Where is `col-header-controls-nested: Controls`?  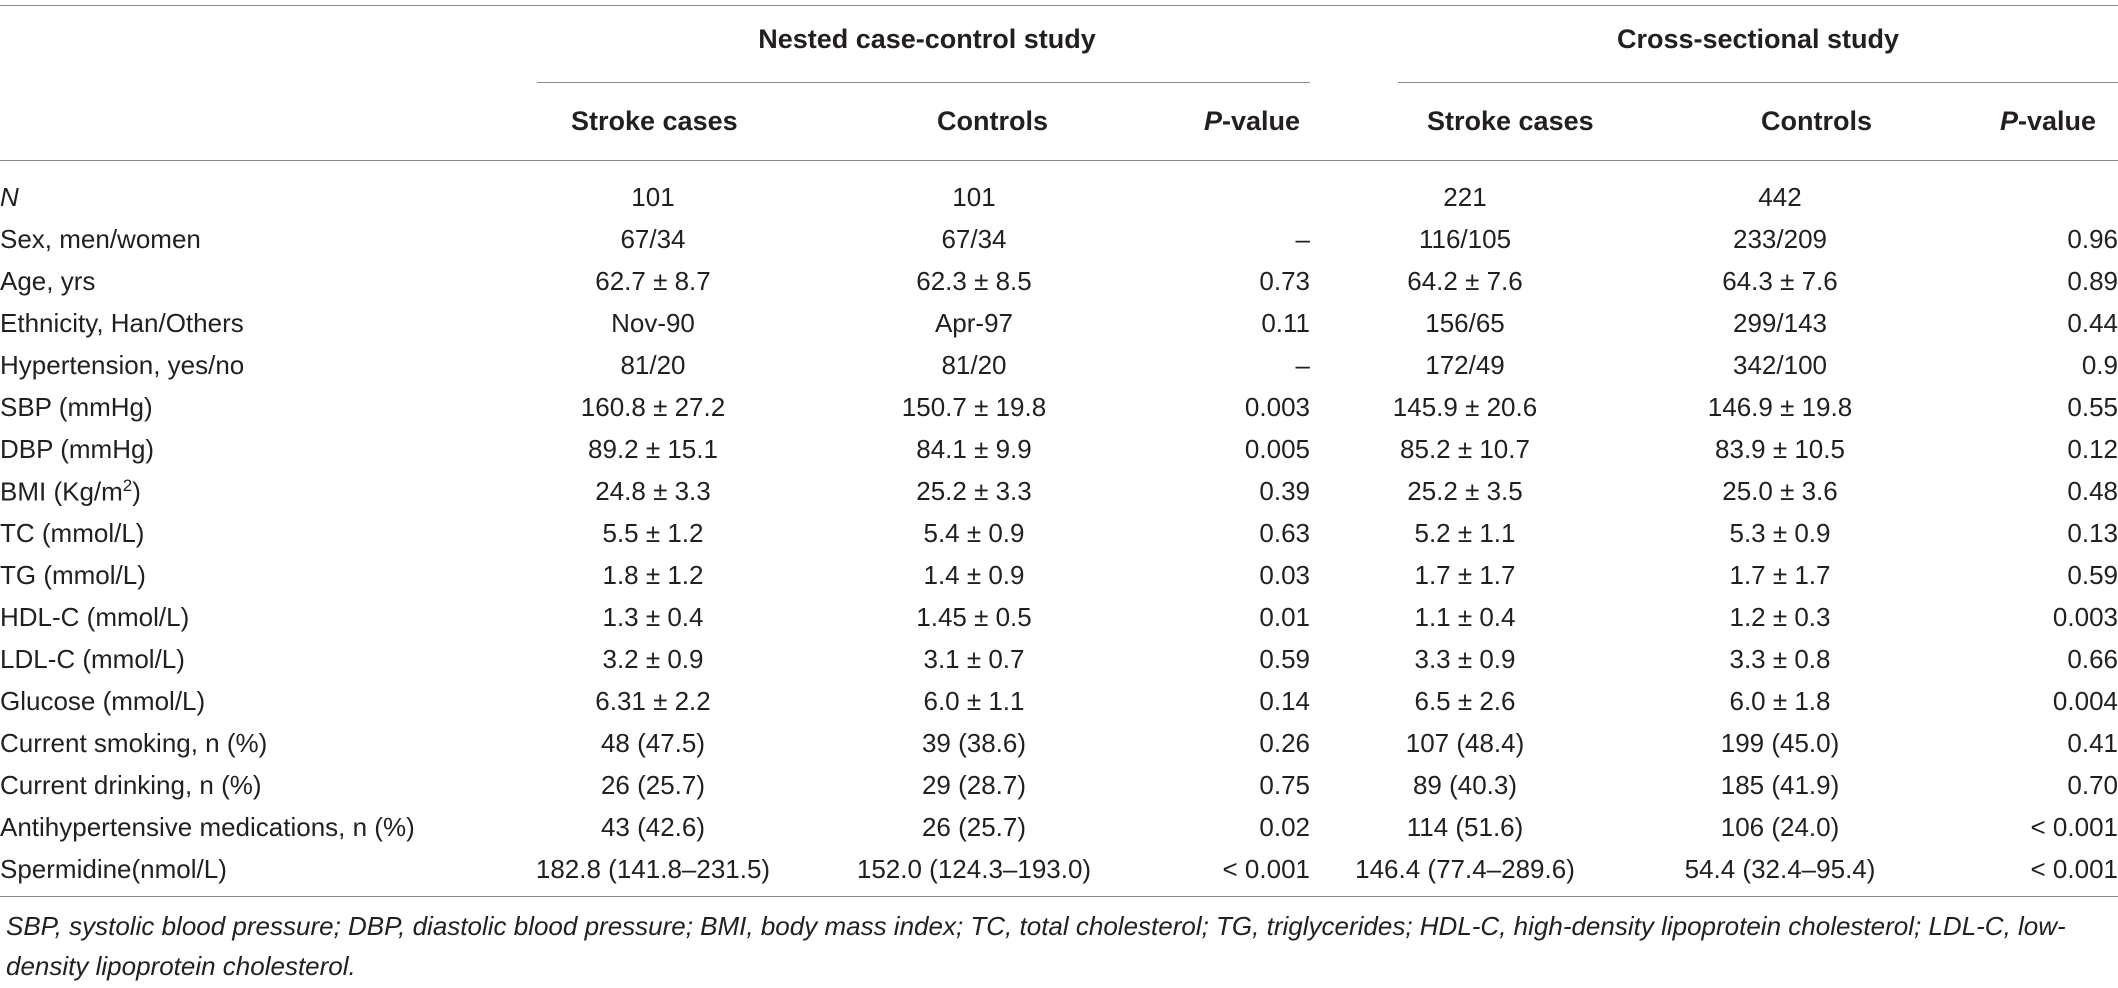 col-header-controls-nested: Controls is located at coordinates (992, 121).